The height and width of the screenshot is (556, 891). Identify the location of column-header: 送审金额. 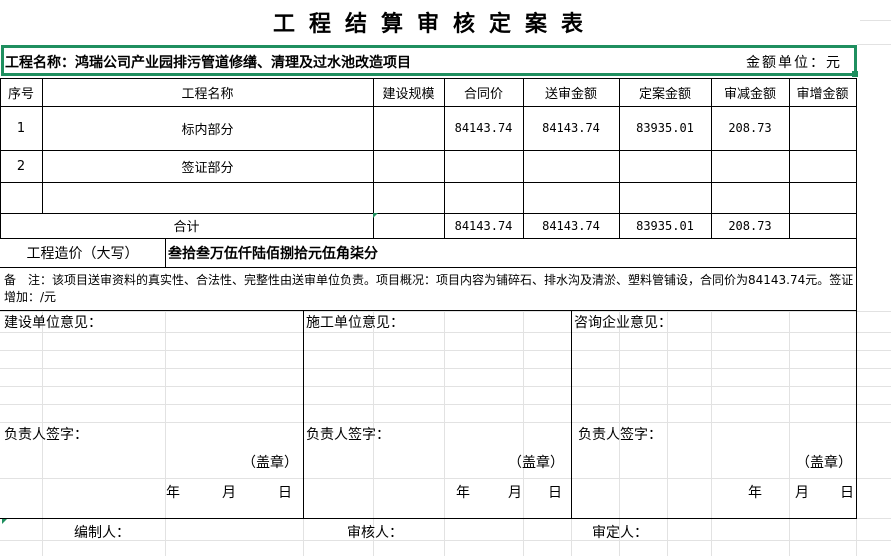
(570, 94).